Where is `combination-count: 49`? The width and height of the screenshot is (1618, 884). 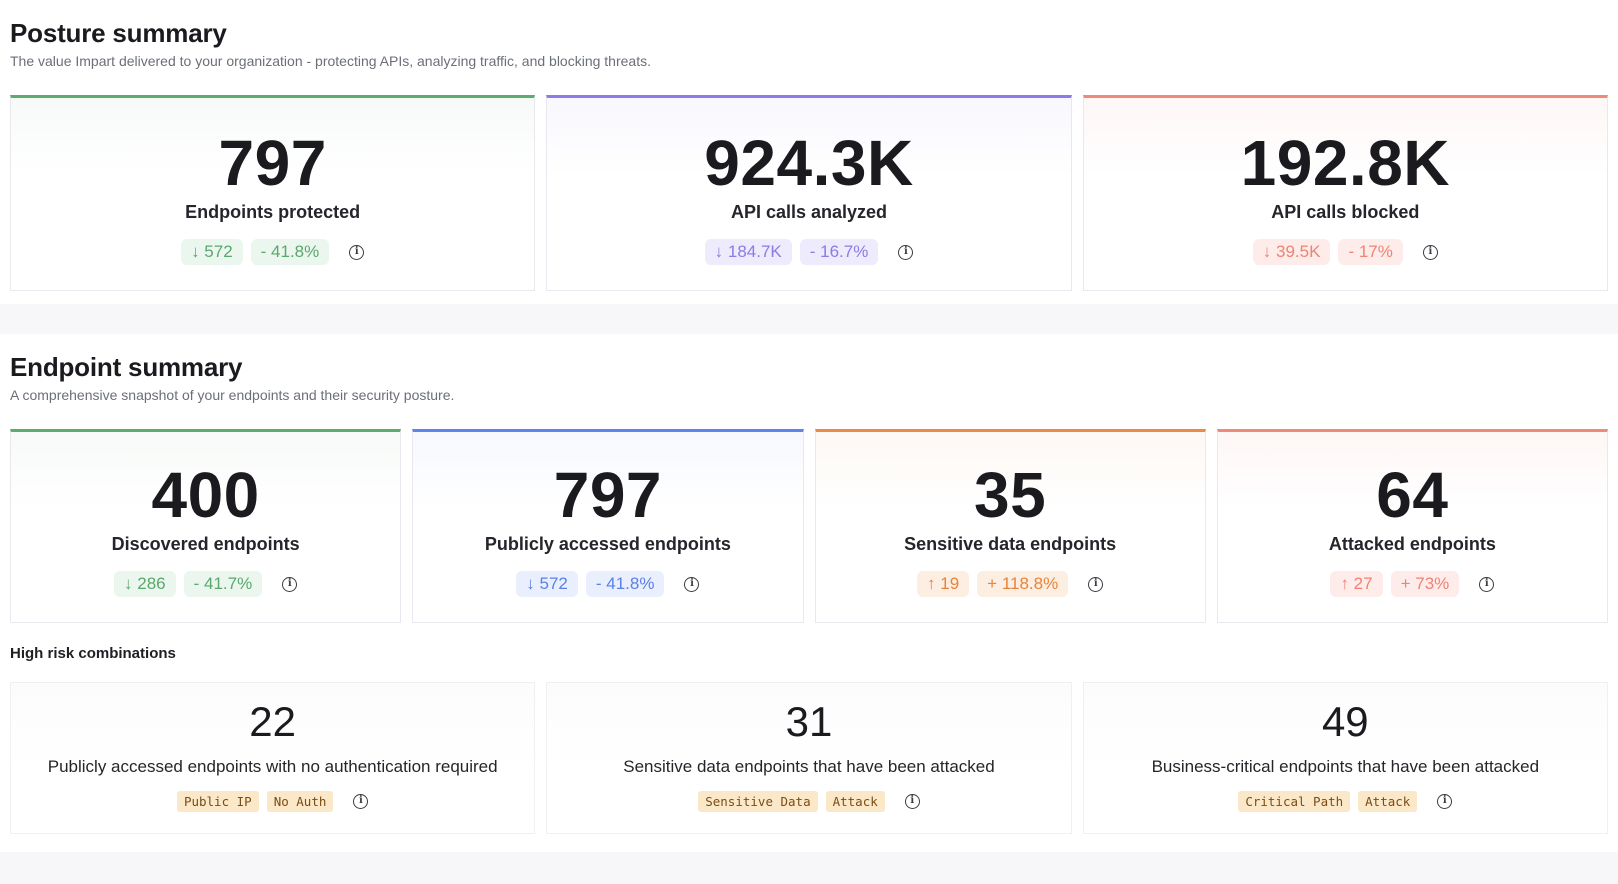
combination-count: 49 is located at coordinates (1345, 721).